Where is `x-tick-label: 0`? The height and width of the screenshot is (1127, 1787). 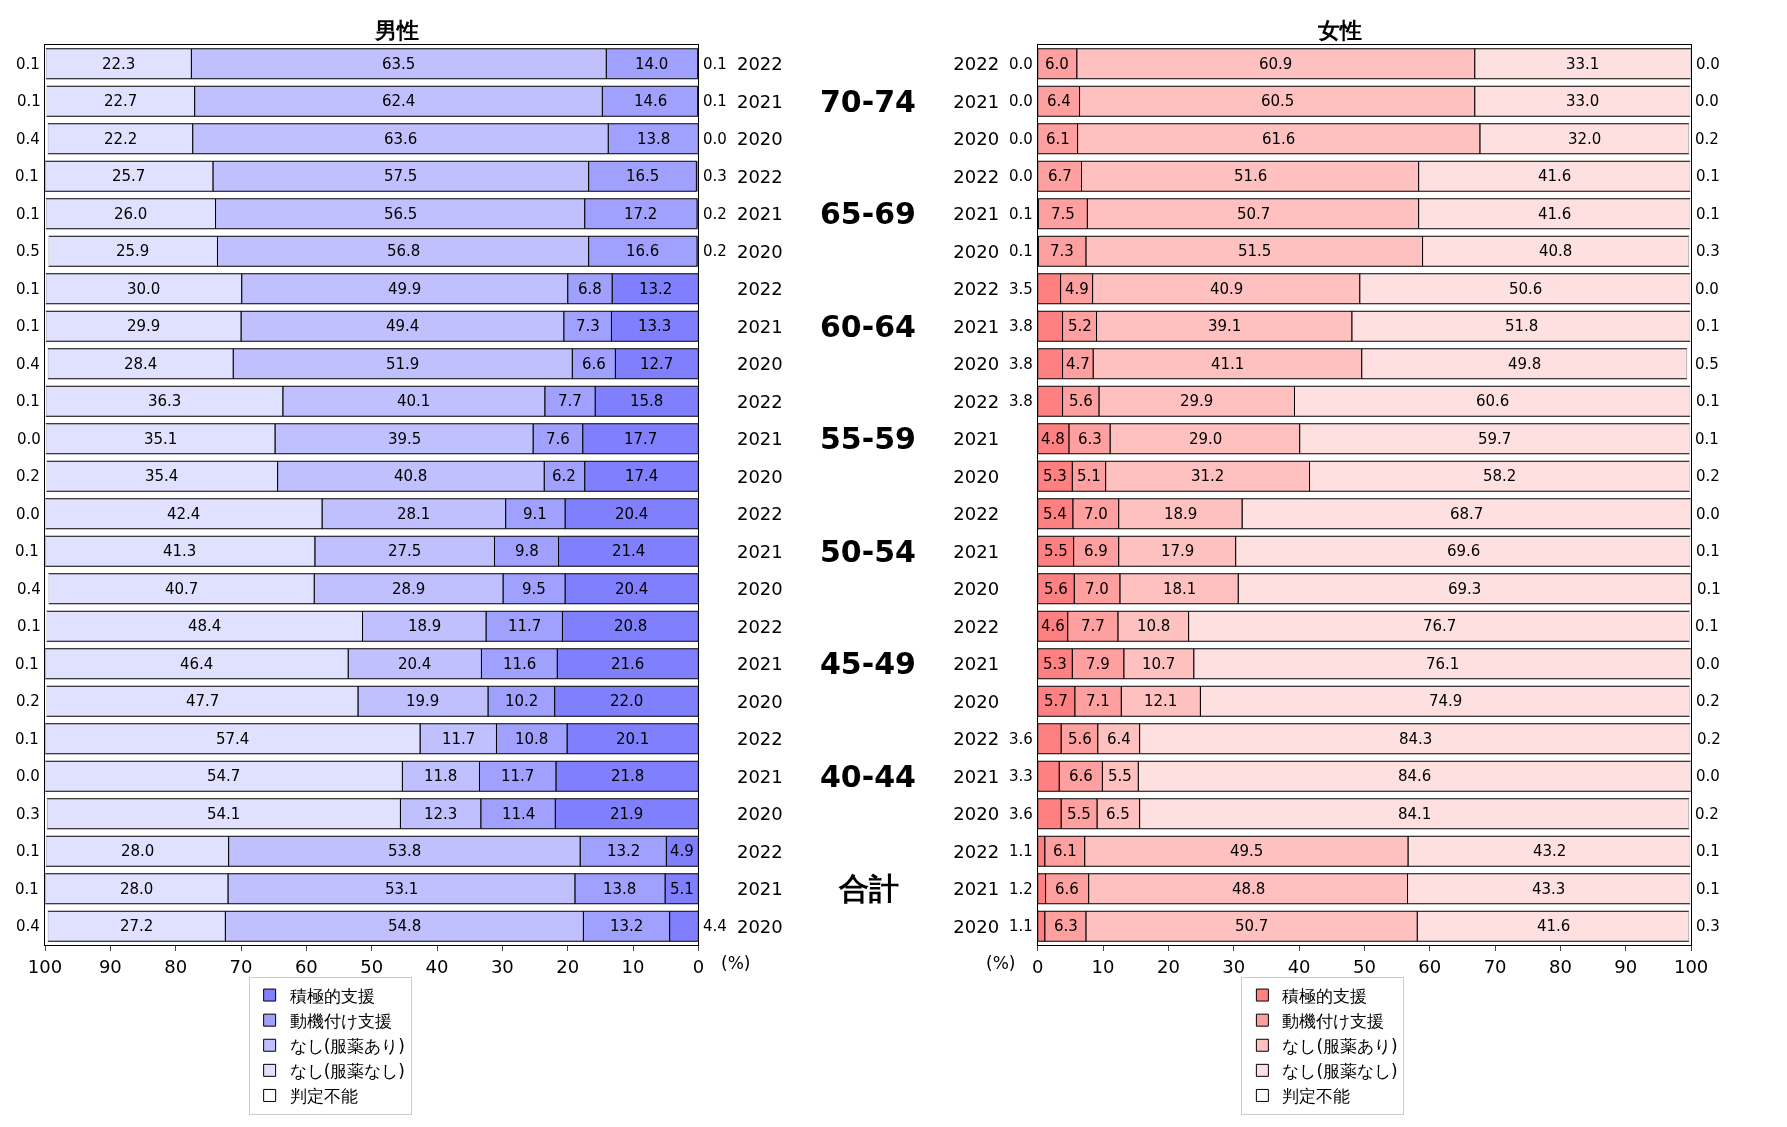 x-tick-label: 0 is located at coordinates (1038, 966).